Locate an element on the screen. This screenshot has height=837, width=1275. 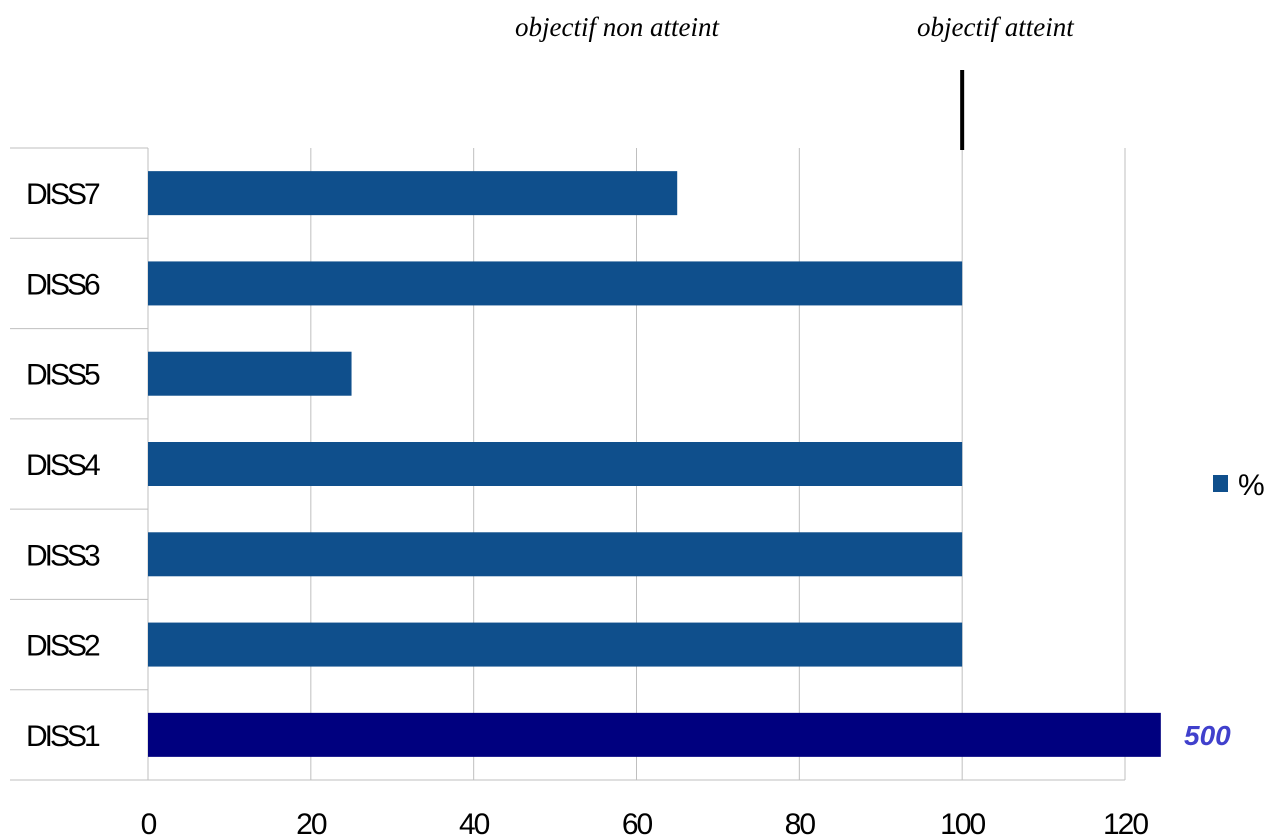
category-label: DISS1 is located at coordinates (63, 736).